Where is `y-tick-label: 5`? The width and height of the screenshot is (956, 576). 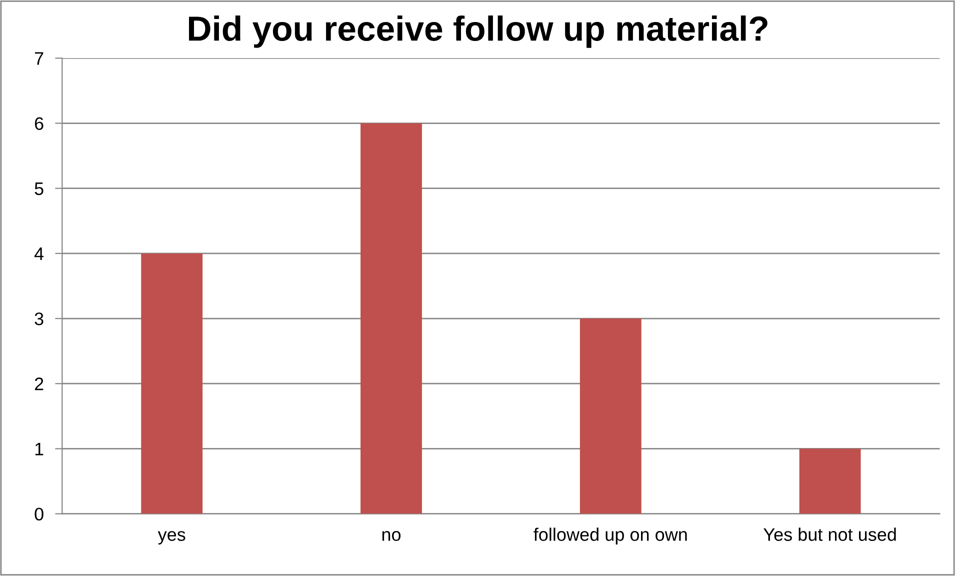 y-tick-label: 5 is located at coordinates (39, 189).